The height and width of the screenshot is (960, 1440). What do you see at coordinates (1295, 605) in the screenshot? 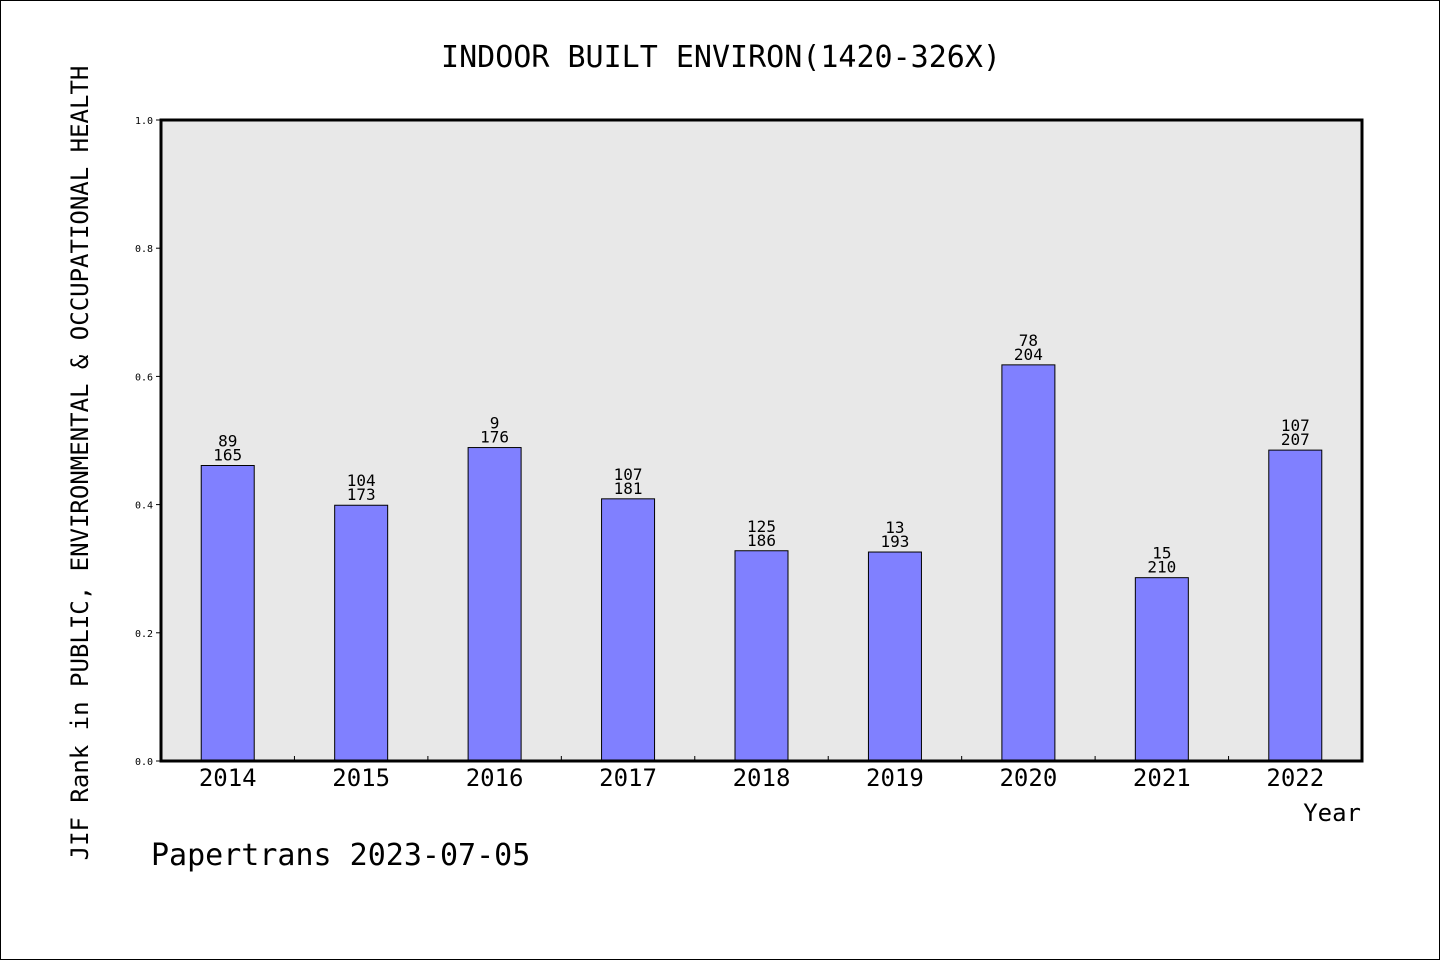
I see `bar-2022` at bounding box center [1295, 605].